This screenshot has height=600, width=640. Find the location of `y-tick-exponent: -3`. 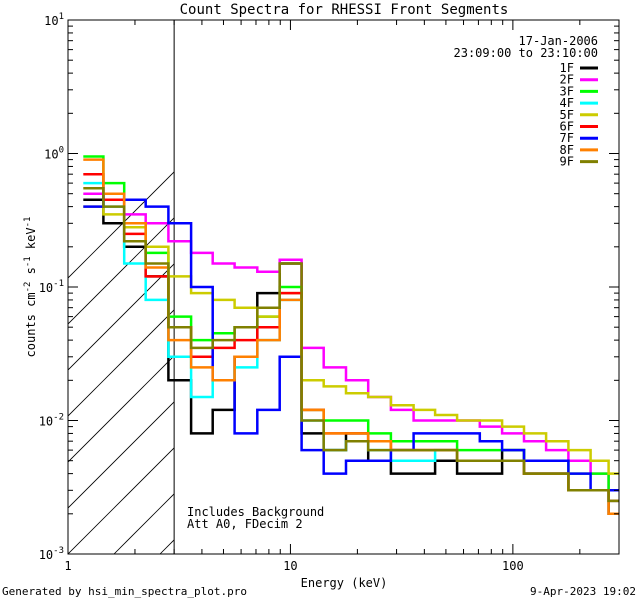

y-tick-exponent: -3 is located at coordinates (58, 551).